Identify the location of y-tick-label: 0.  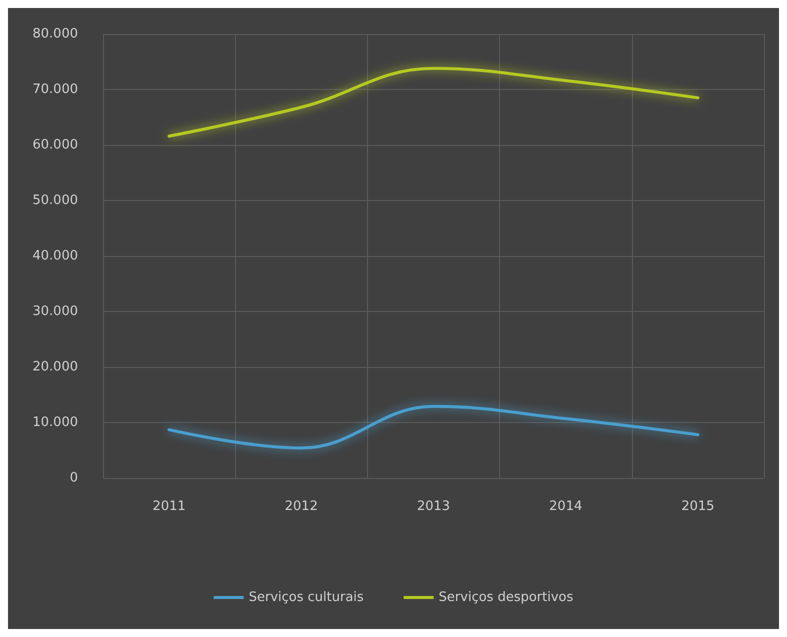
(74, 478).